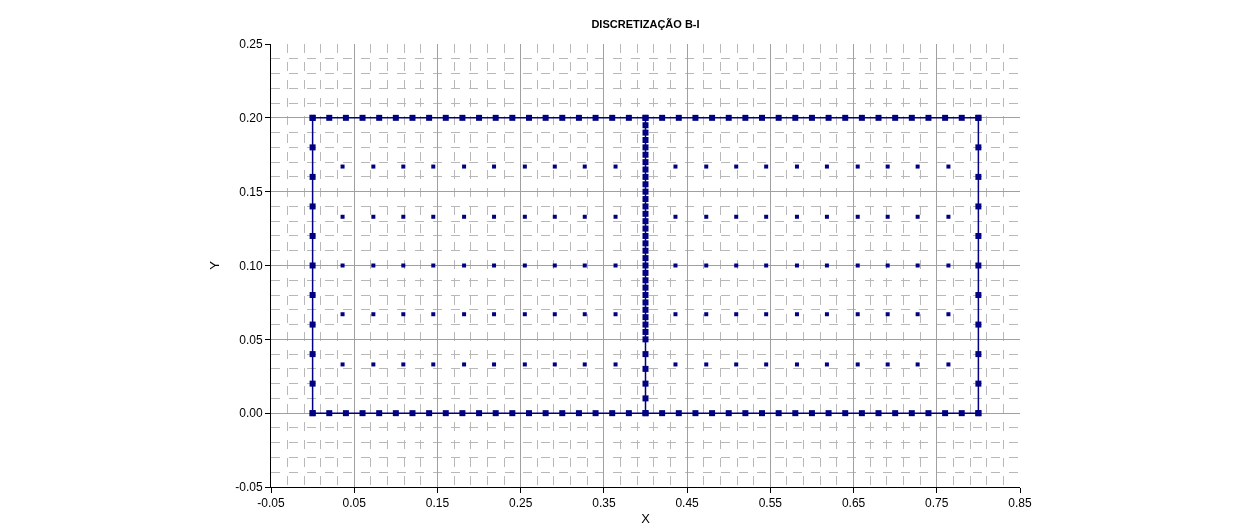 The image size is (1246, 531). What do you see at coordinates (251, 339) in the screenshot?
I see `y-tick-label: 0.05` at bounding box center [251, 339].